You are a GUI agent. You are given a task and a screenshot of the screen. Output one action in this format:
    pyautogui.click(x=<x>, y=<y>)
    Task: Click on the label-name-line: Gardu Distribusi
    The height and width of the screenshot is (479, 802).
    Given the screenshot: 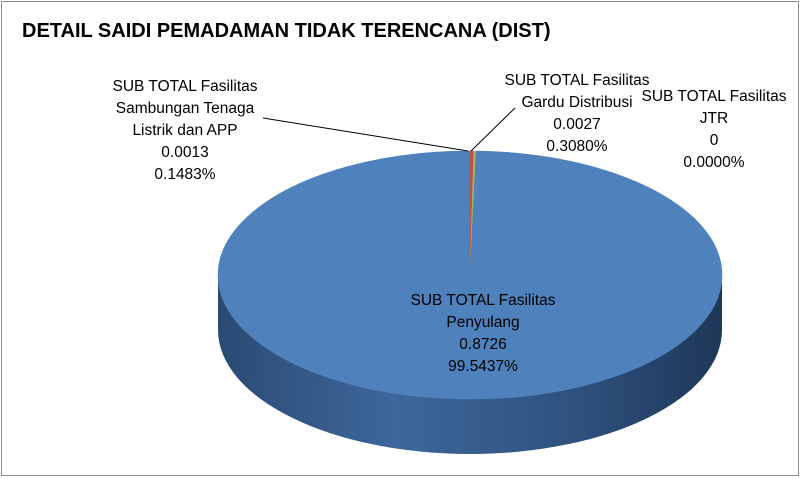 What is the action you would take?
    pyautogui.click(x=577, y=102)
    